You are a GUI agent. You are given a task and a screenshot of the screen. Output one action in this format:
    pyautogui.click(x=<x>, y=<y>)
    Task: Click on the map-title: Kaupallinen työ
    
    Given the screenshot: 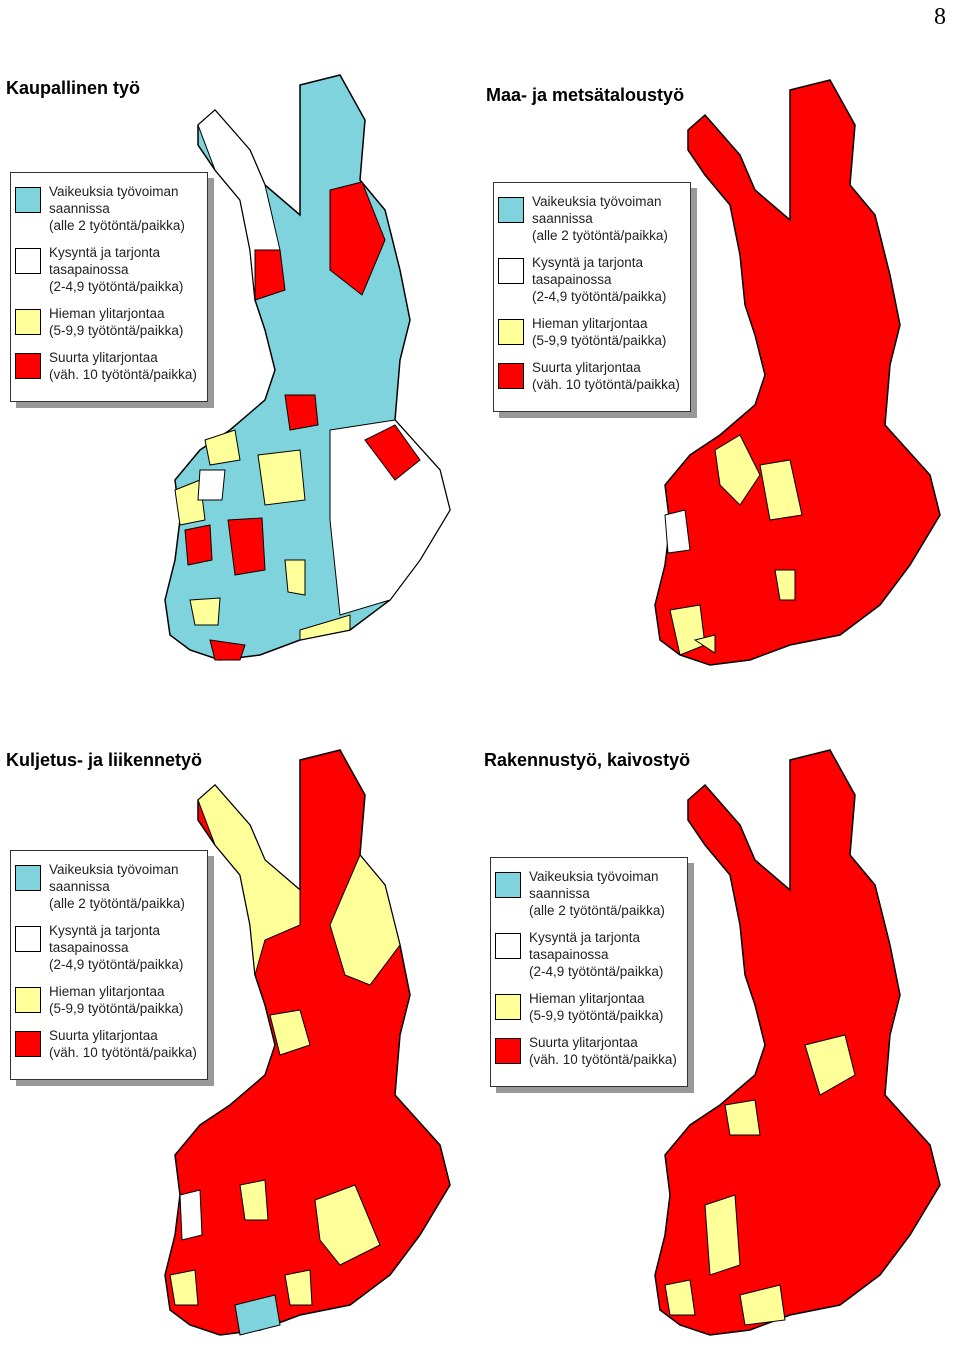 What is the action you would take?
    pyautogui.click(x=73, y=88)
    